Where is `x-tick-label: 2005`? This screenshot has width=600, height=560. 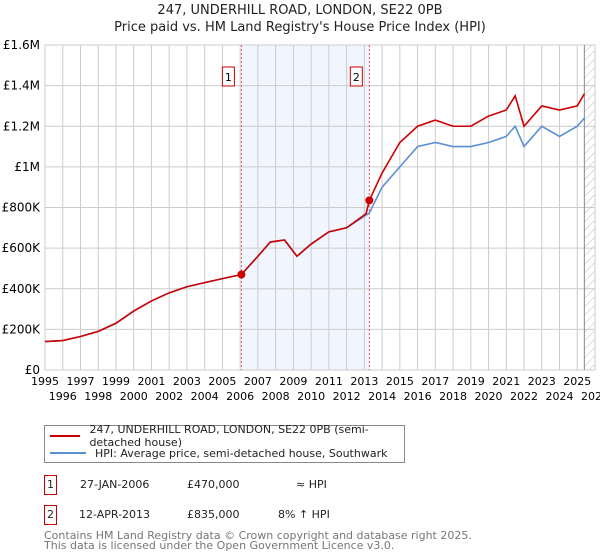 x-tick-label: 2005 is located at coordinates (222, 381).